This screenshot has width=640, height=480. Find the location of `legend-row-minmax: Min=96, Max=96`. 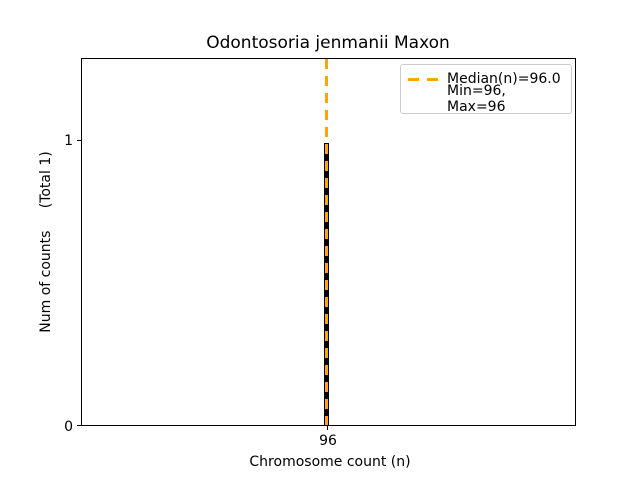

legend-row-minmax: Min=96, Max=96 is located at coordinates (486, 99).